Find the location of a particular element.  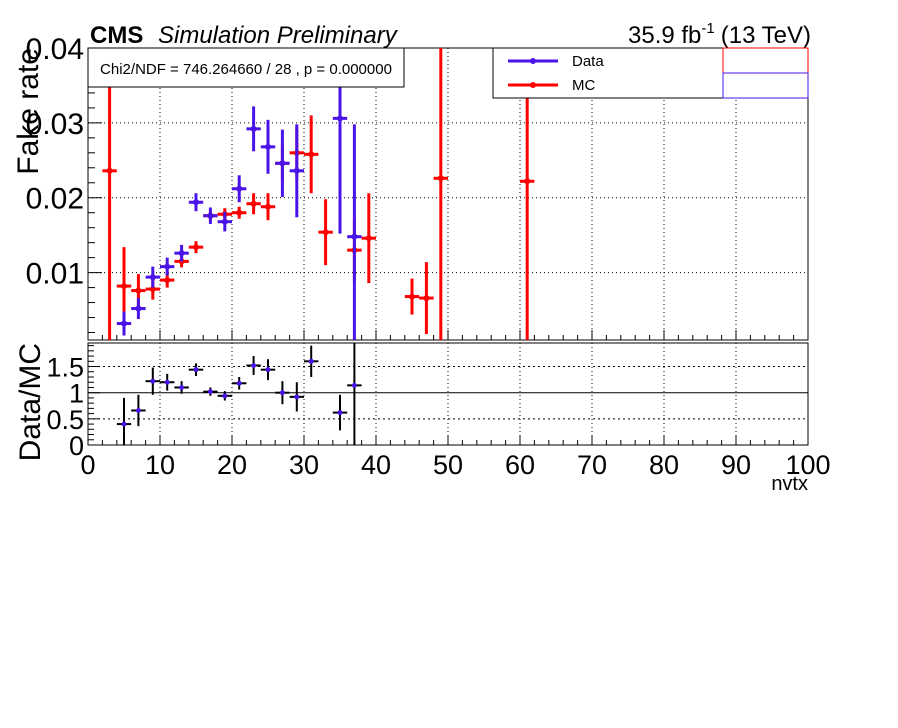

x-tick-label: 80 is located at coordinates (664, 465).